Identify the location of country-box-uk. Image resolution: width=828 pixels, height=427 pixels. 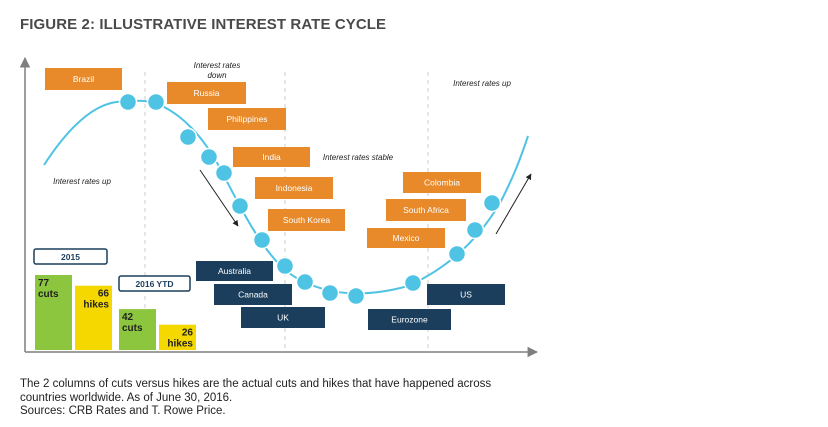
(283, 317).